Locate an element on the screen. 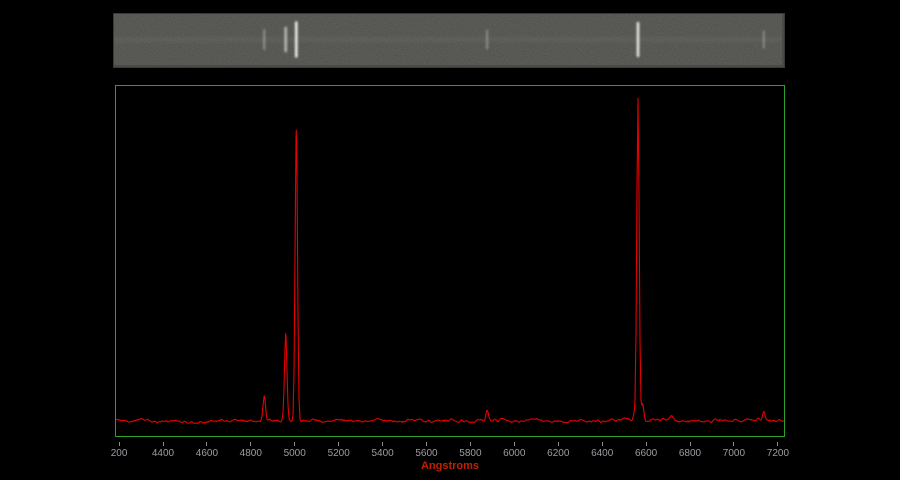  strip-continuum-band is located at coordinates (448, 39).